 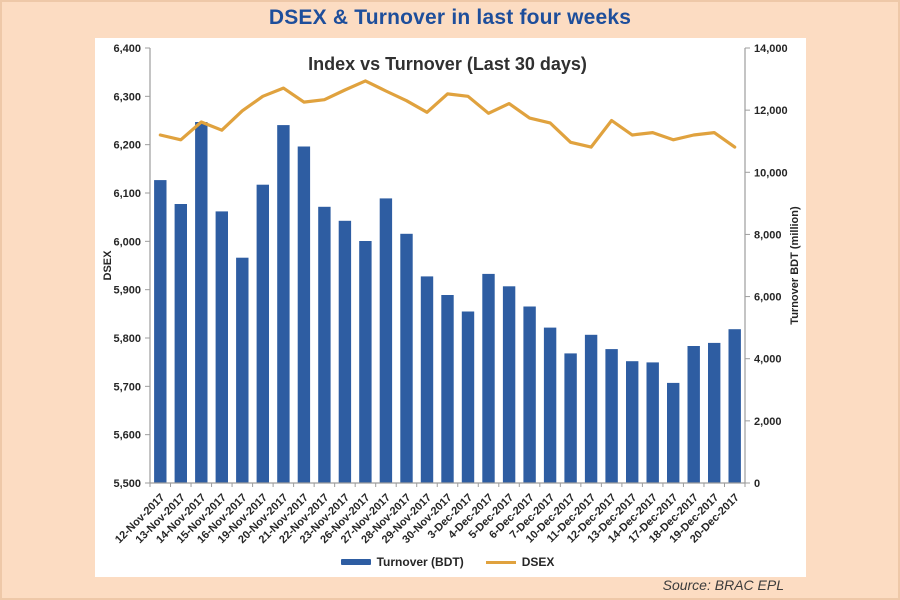 I want to click on turnover-swatch, so click(x=355, y=562).